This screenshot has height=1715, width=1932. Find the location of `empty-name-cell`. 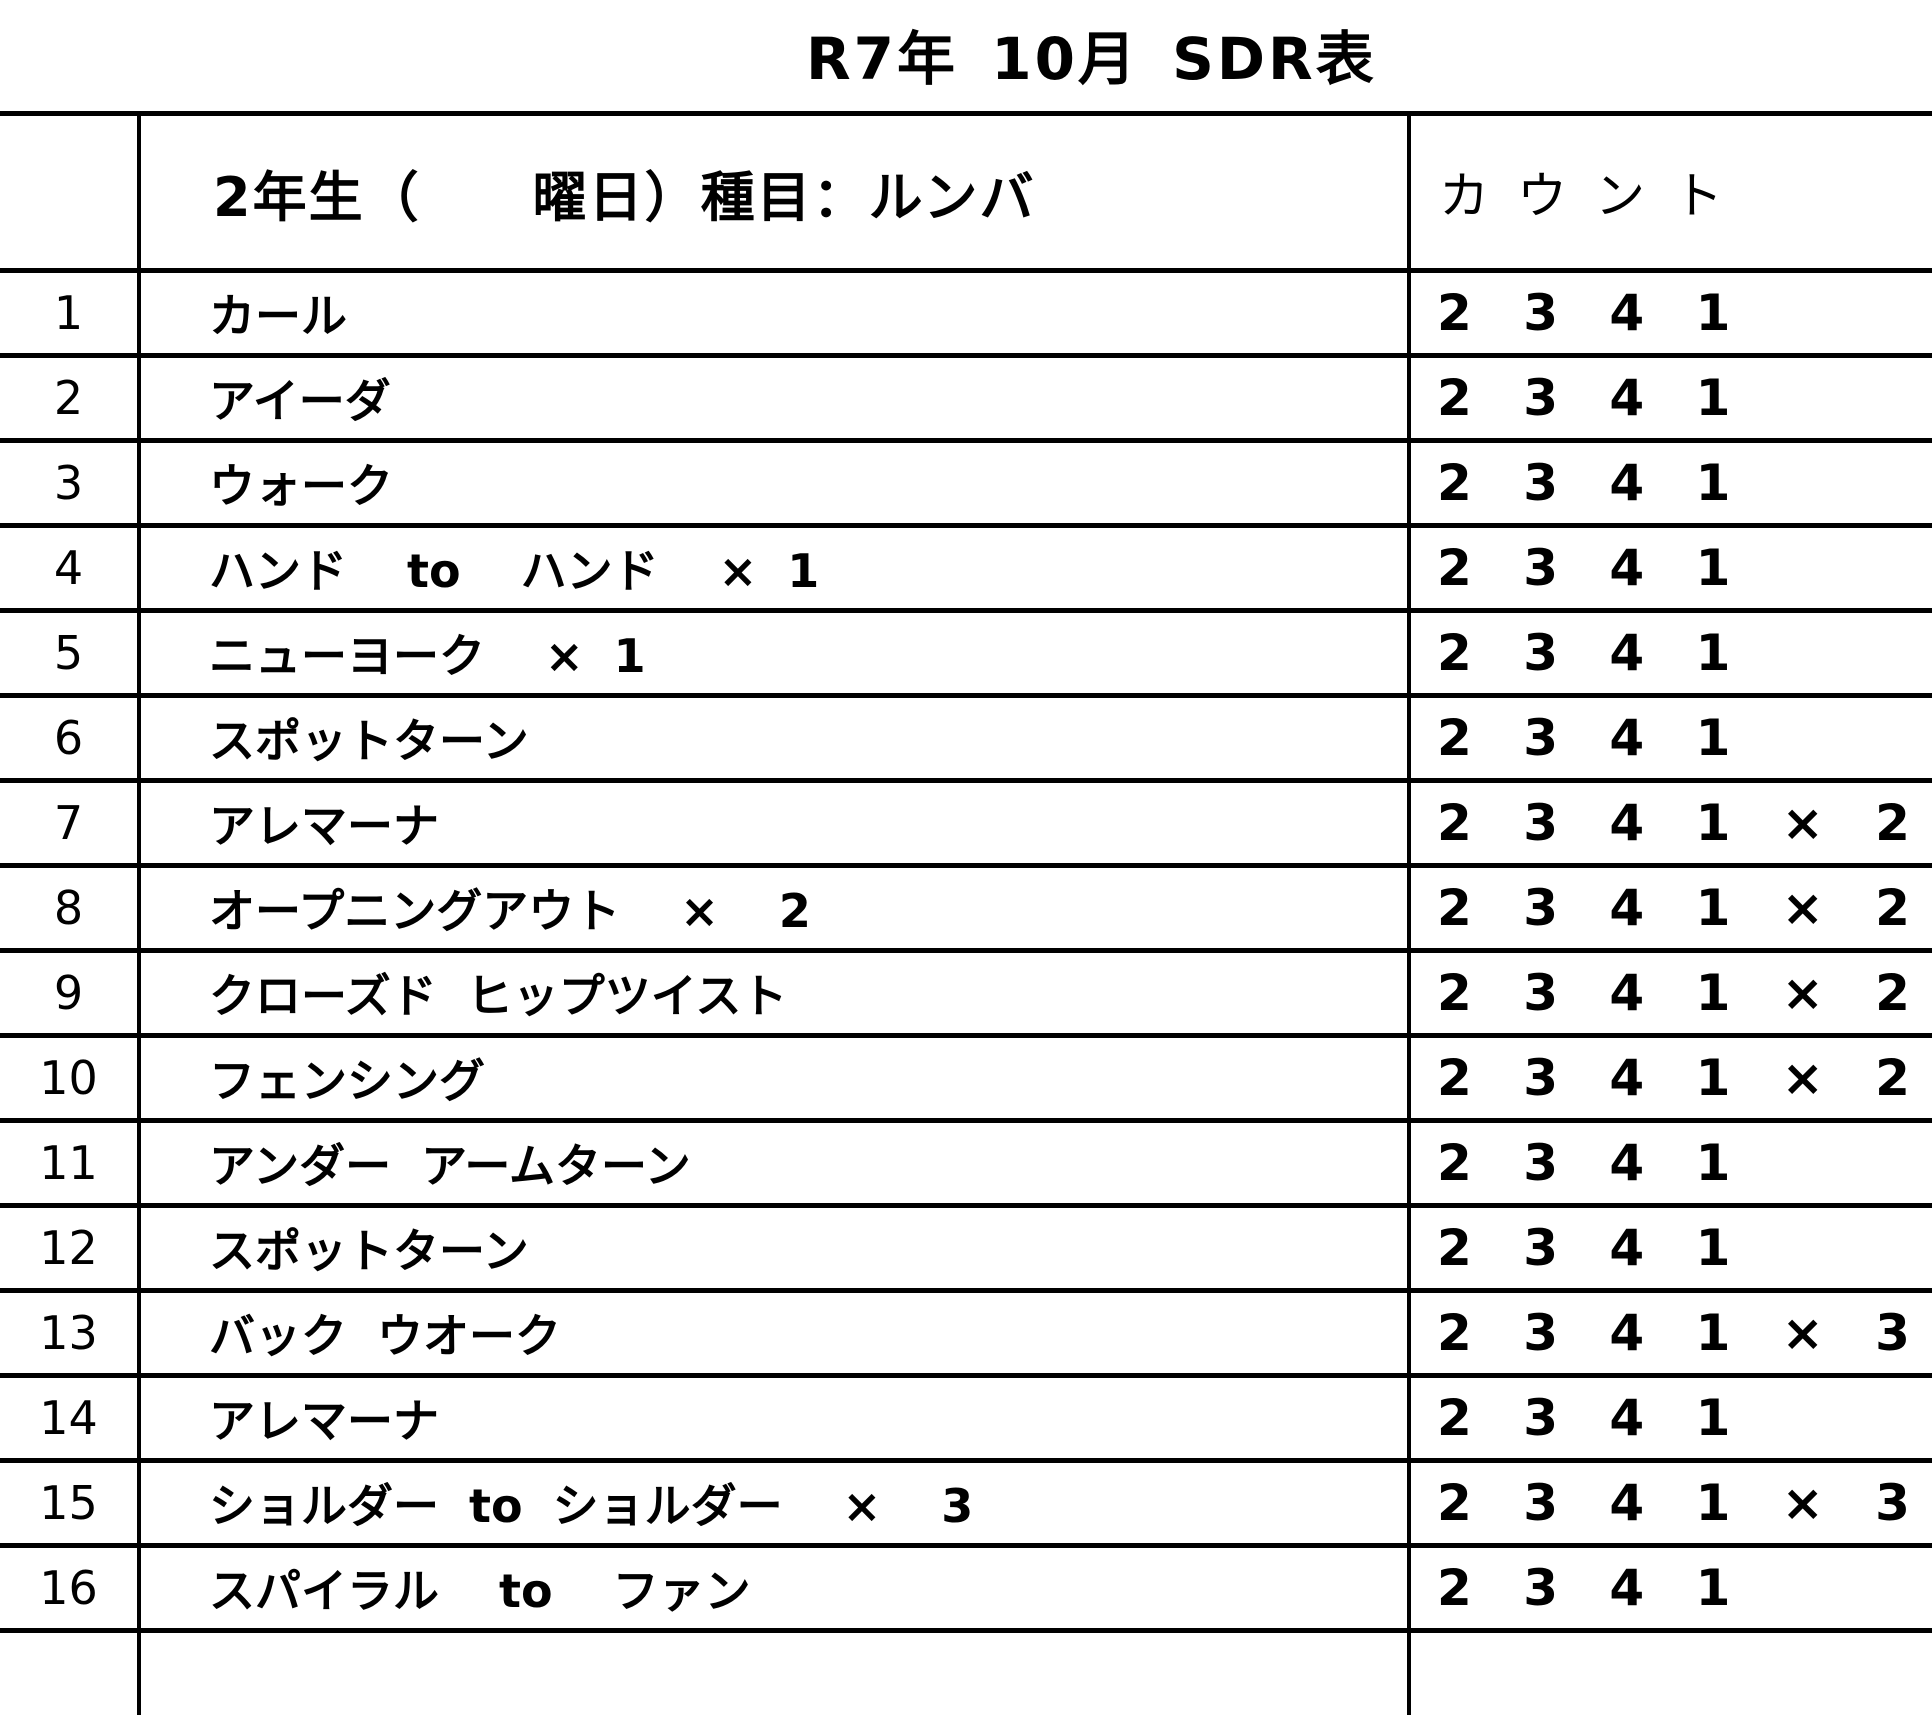

empty-name-cell is located at coordinates (774, 1673).